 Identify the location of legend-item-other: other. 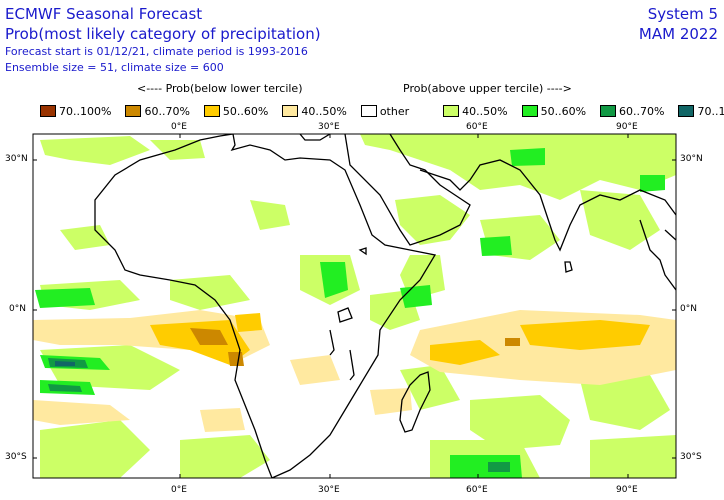
(384, 111).